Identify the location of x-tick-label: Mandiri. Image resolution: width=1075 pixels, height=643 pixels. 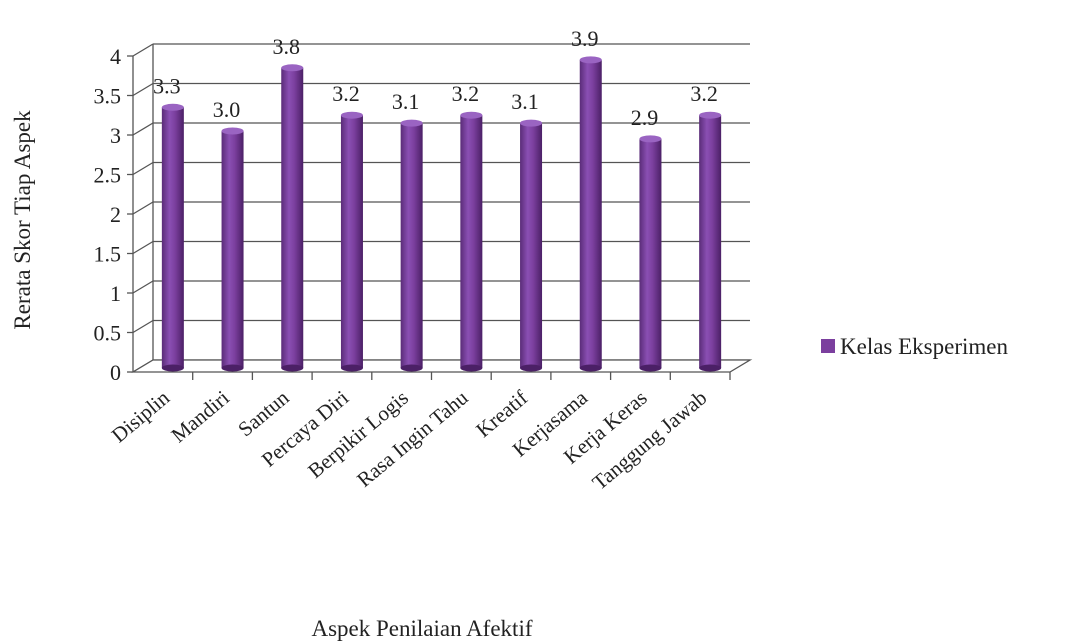
(200, 416).